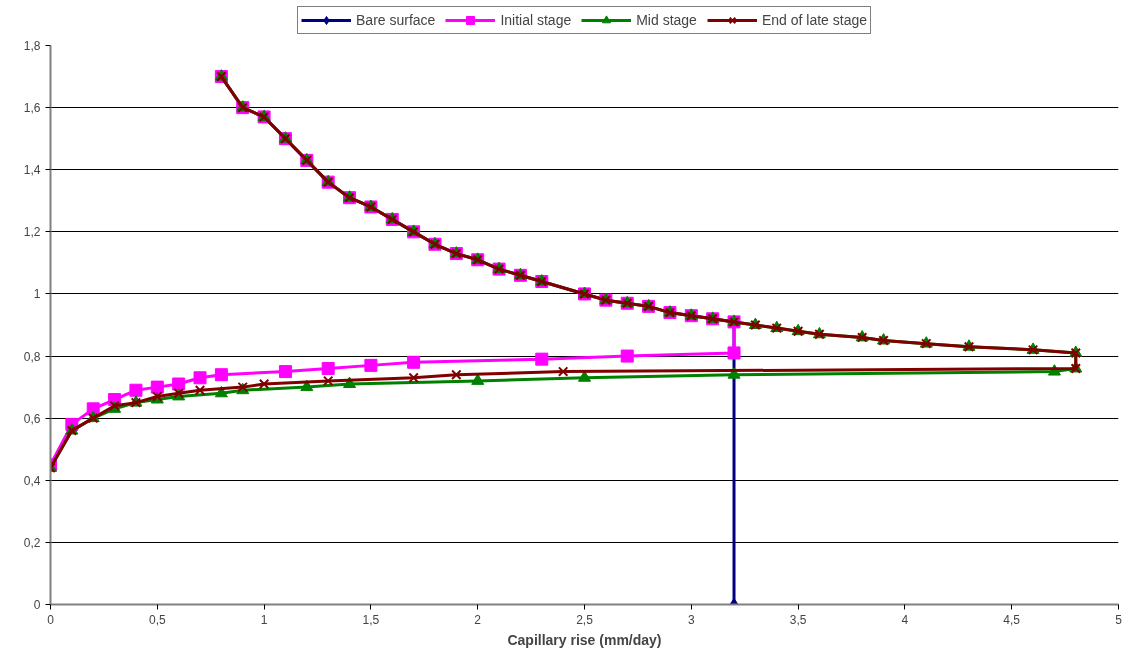  Describe the element at coordinates (478, 619) in the screenshot. I see `x-tick-label: 2` at that location.